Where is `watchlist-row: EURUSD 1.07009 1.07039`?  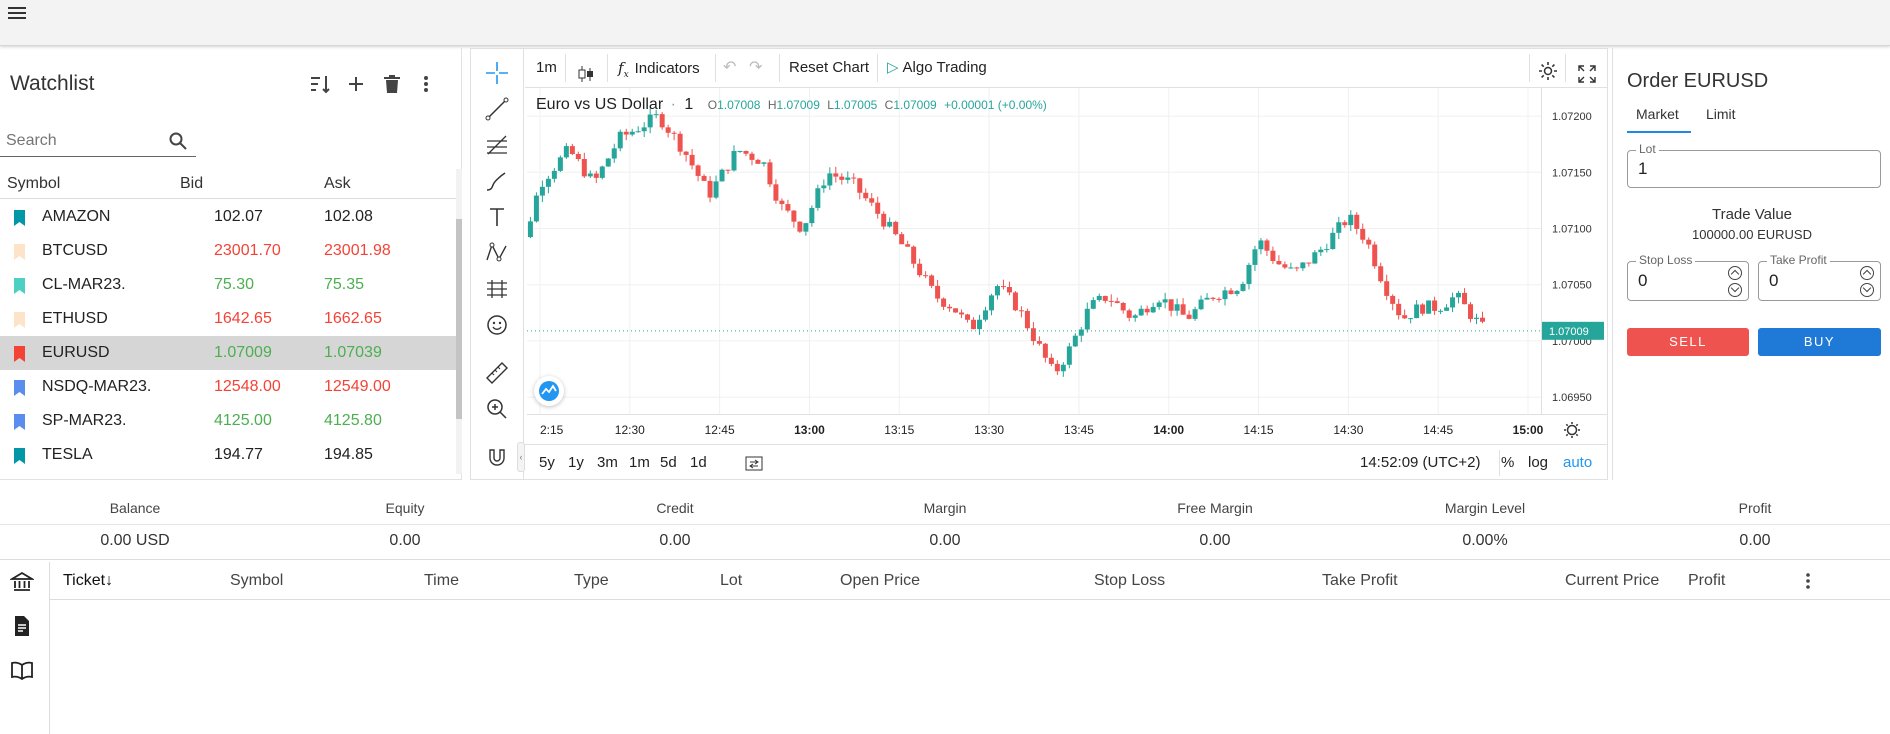 watchlist-row: EURUSD 1.07009 1.07039 is located at coordinates (228, 353).